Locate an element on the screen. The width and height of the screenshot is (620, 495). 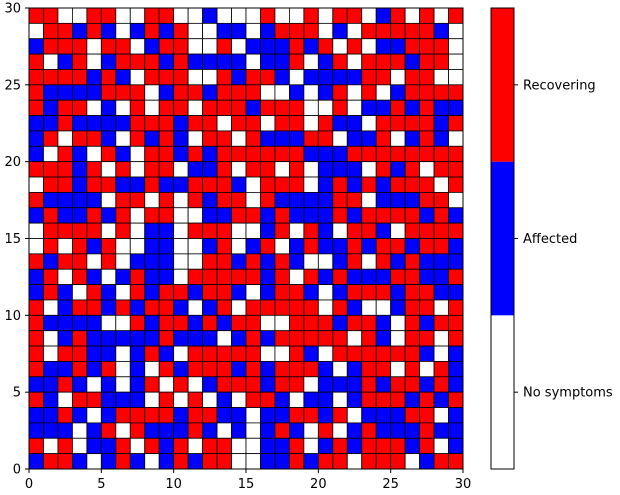
colorbar-segment is located at coordinates (502, 392).